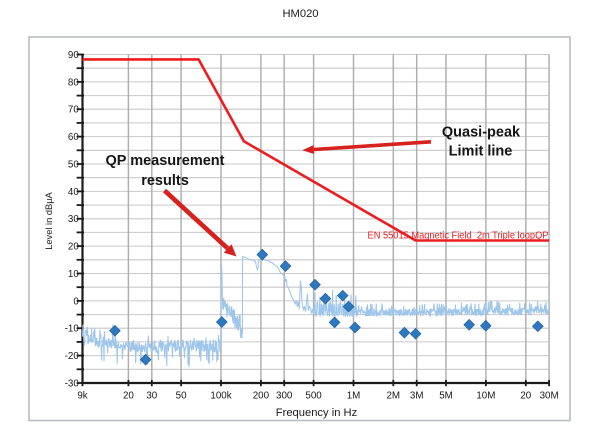 The height and width of the screenshot is (442, 600). I want to click on svg-text: Quasi-peak, so click(481, 133).